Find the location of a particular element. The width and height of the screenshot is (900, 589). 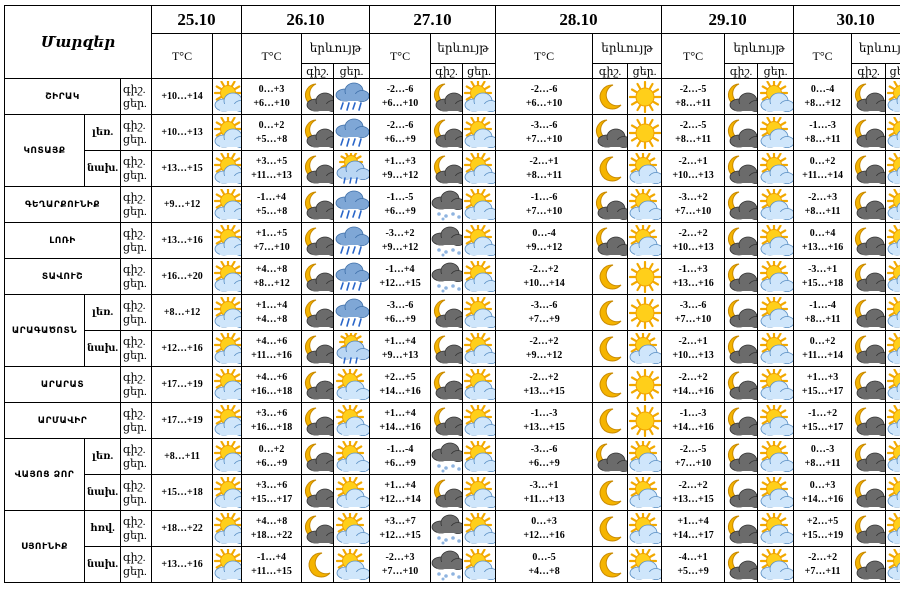

night-temperature: +3…+6 is located at coordinates (271, 413).